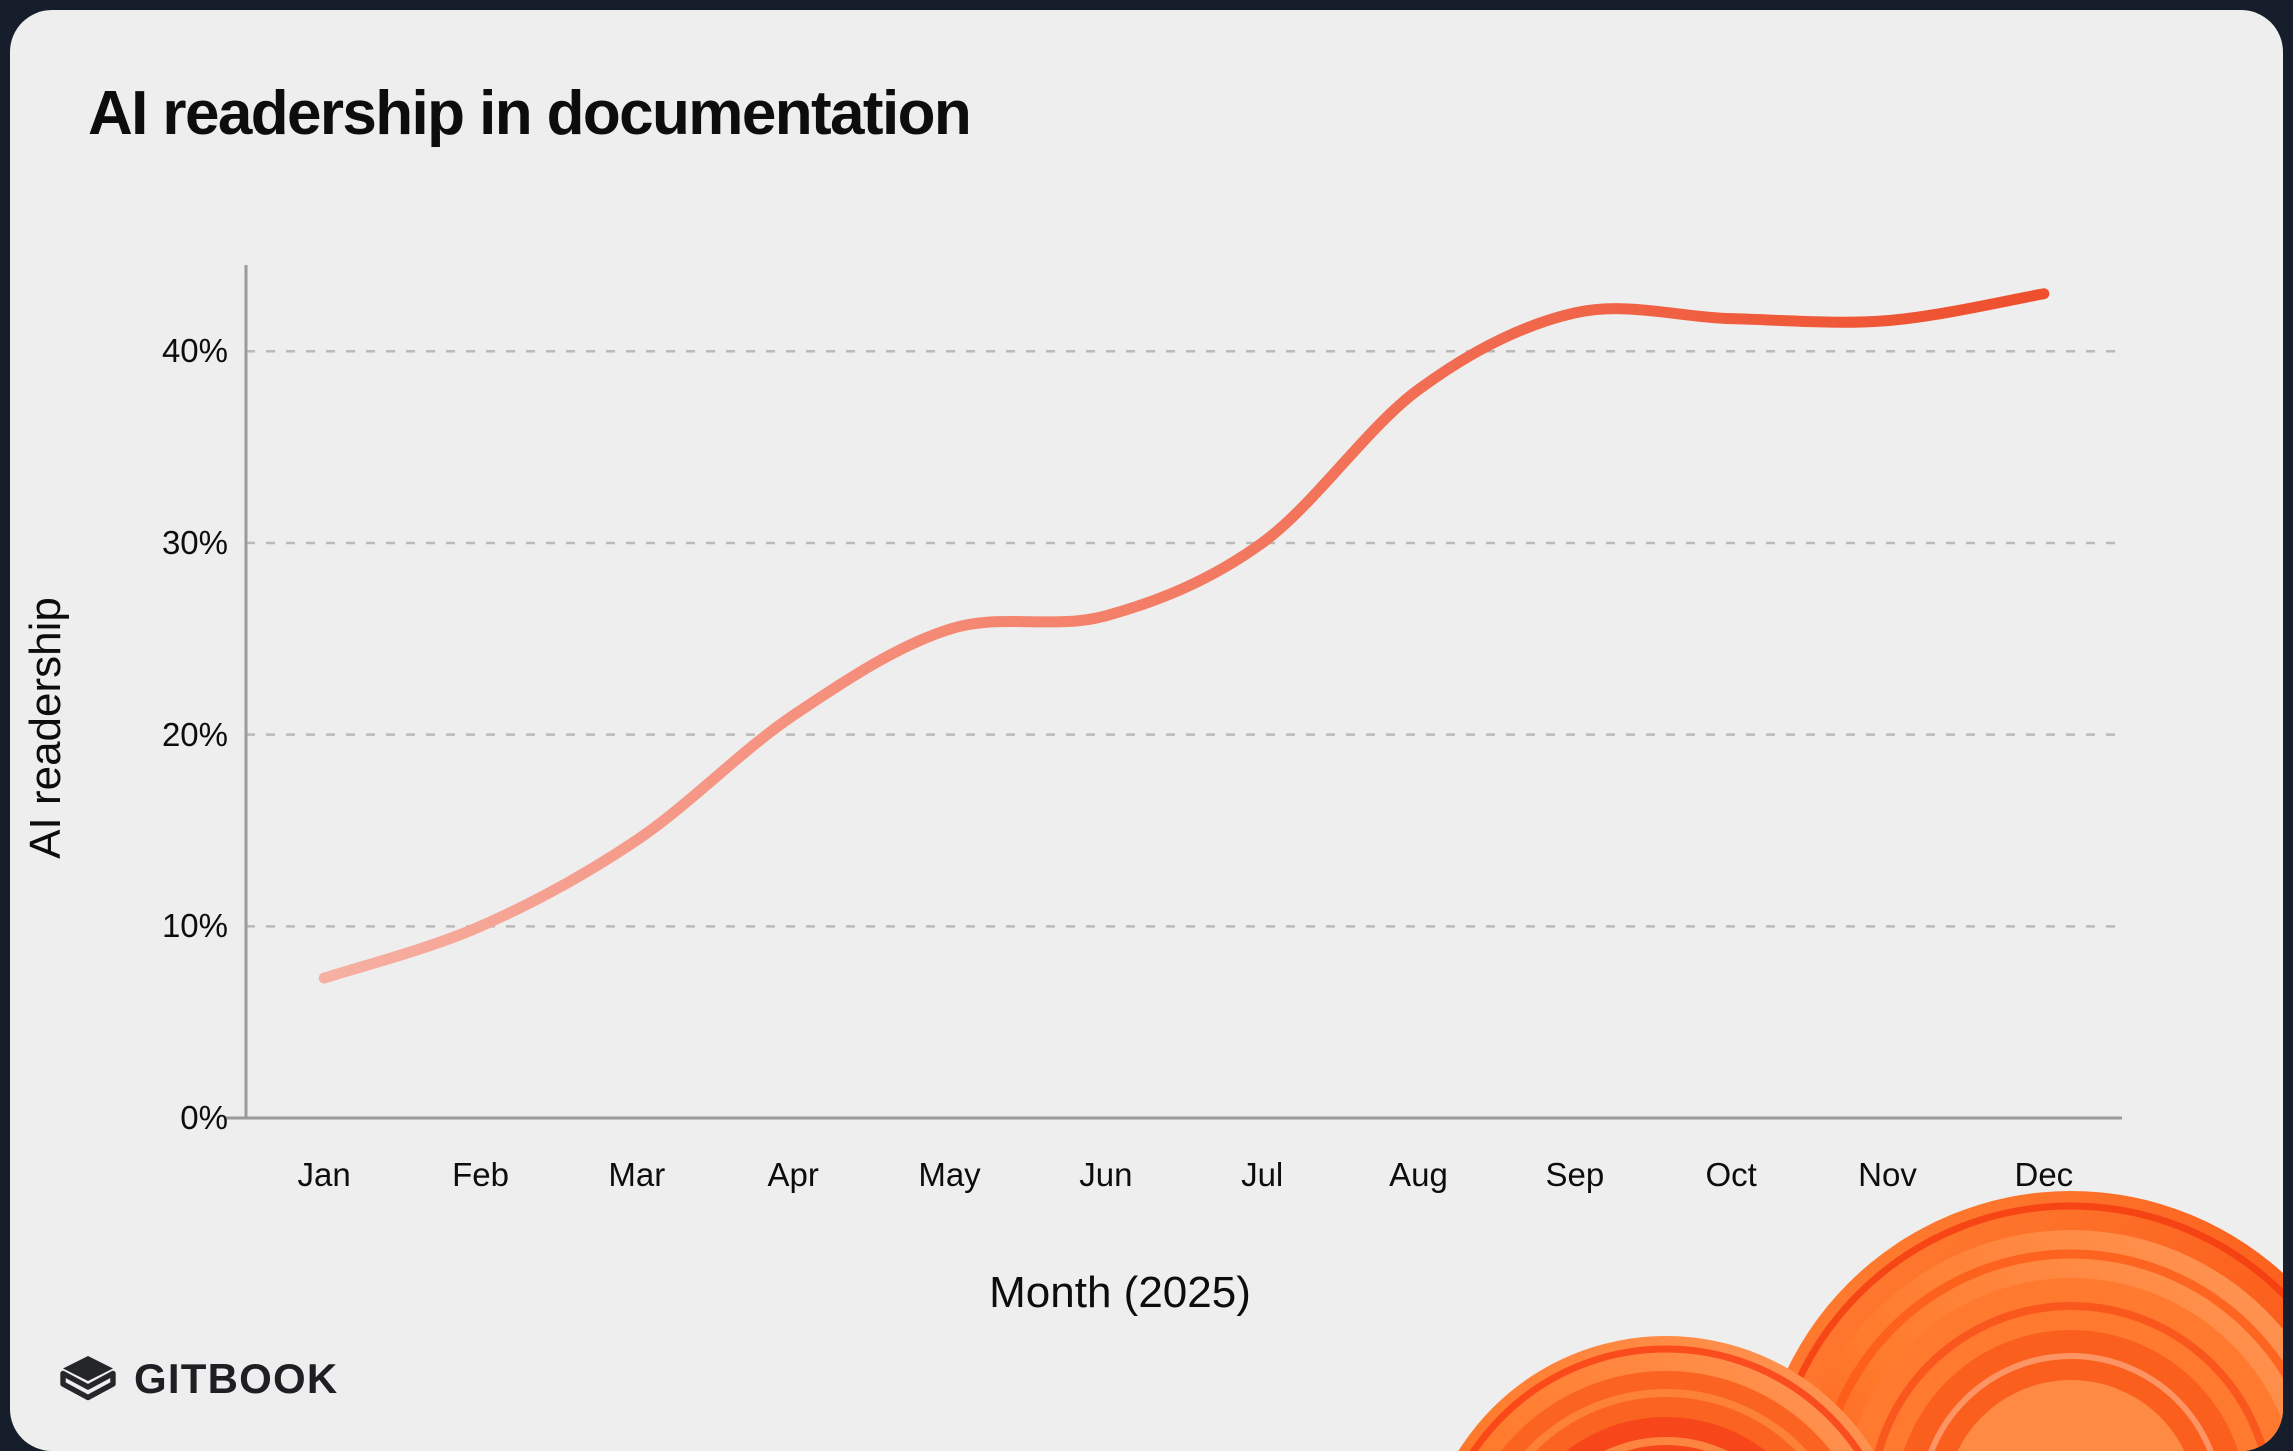 The width and height of the screenshot is (2293, 1451). Describe the element at coordinates (1575, 1174) in the screenshot. I see `x-axis-tick-label: Sep` at that location.